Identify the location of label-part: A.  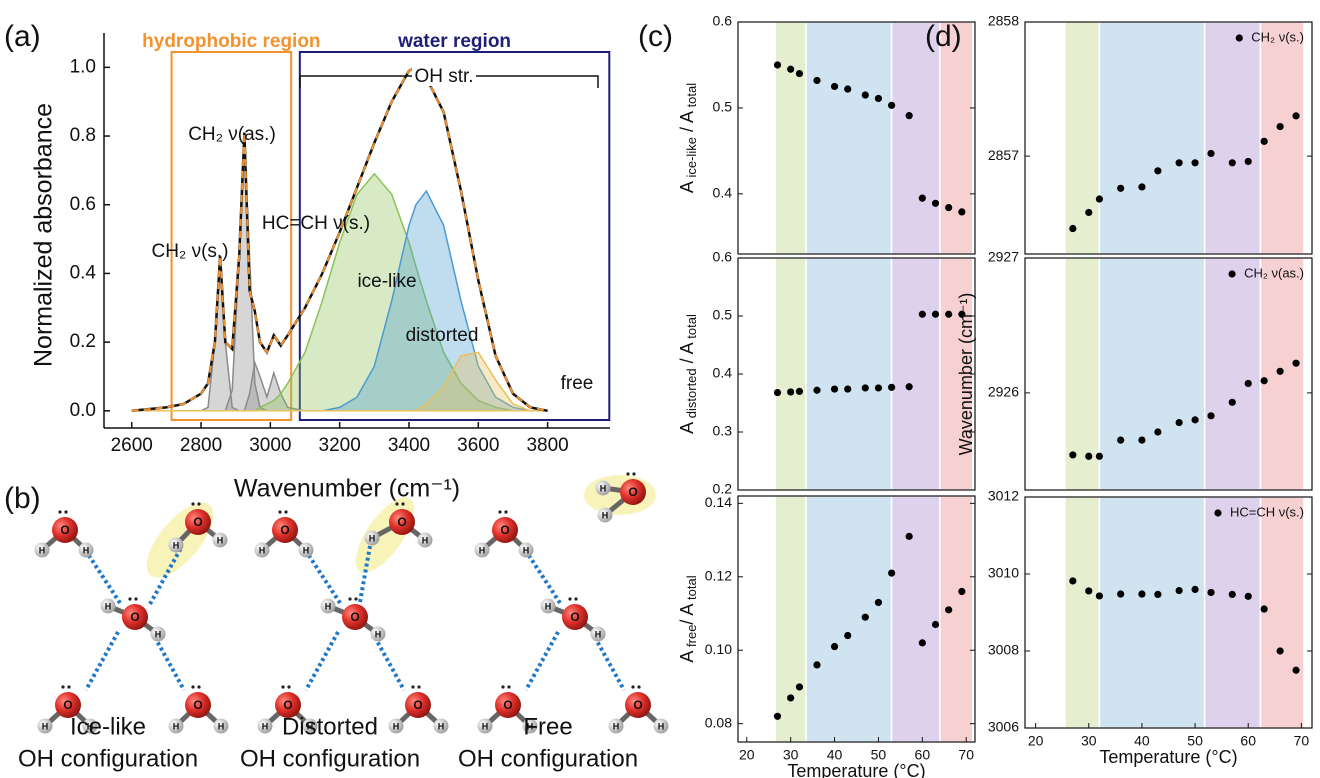
(687, 428).